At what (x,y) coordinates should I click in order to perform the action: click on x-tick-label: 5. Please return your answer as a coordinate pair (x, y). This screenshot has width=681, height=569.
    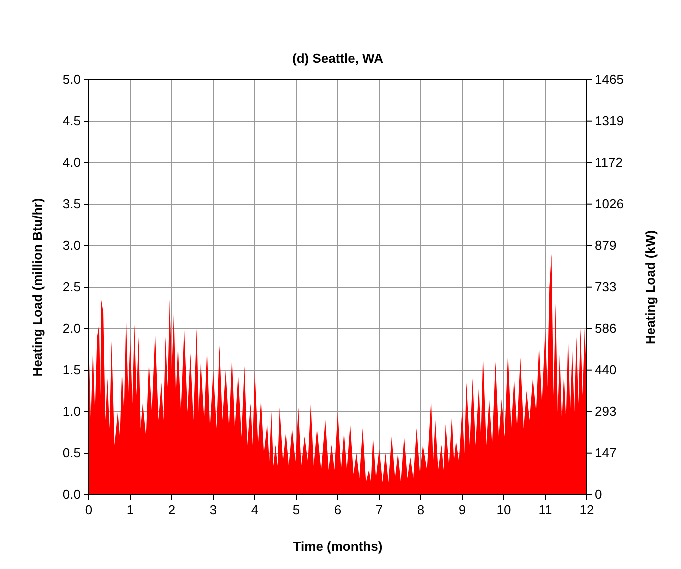
    Looking at the image, I should click on (296, 510).